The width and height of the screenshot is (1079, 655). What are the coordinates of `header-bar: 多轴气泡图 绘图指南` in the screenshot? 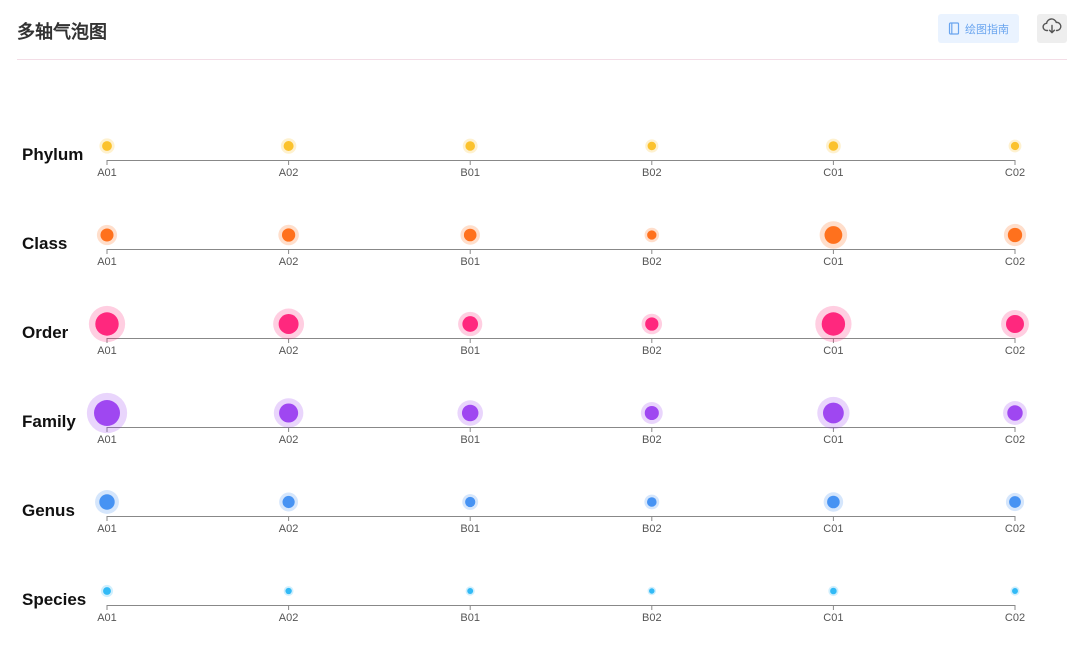 It's located at (542, 30).